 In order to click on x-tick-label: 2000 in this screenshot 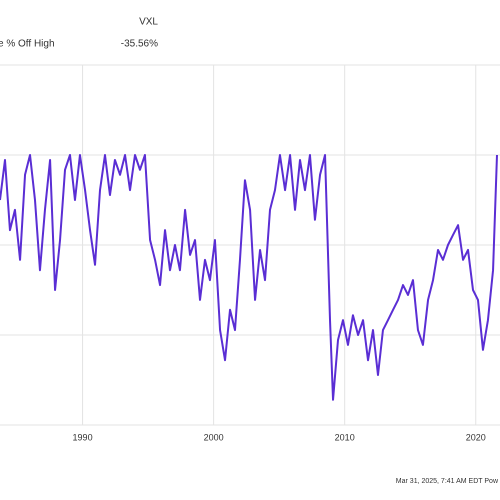, I will do `click(214, 437)`.